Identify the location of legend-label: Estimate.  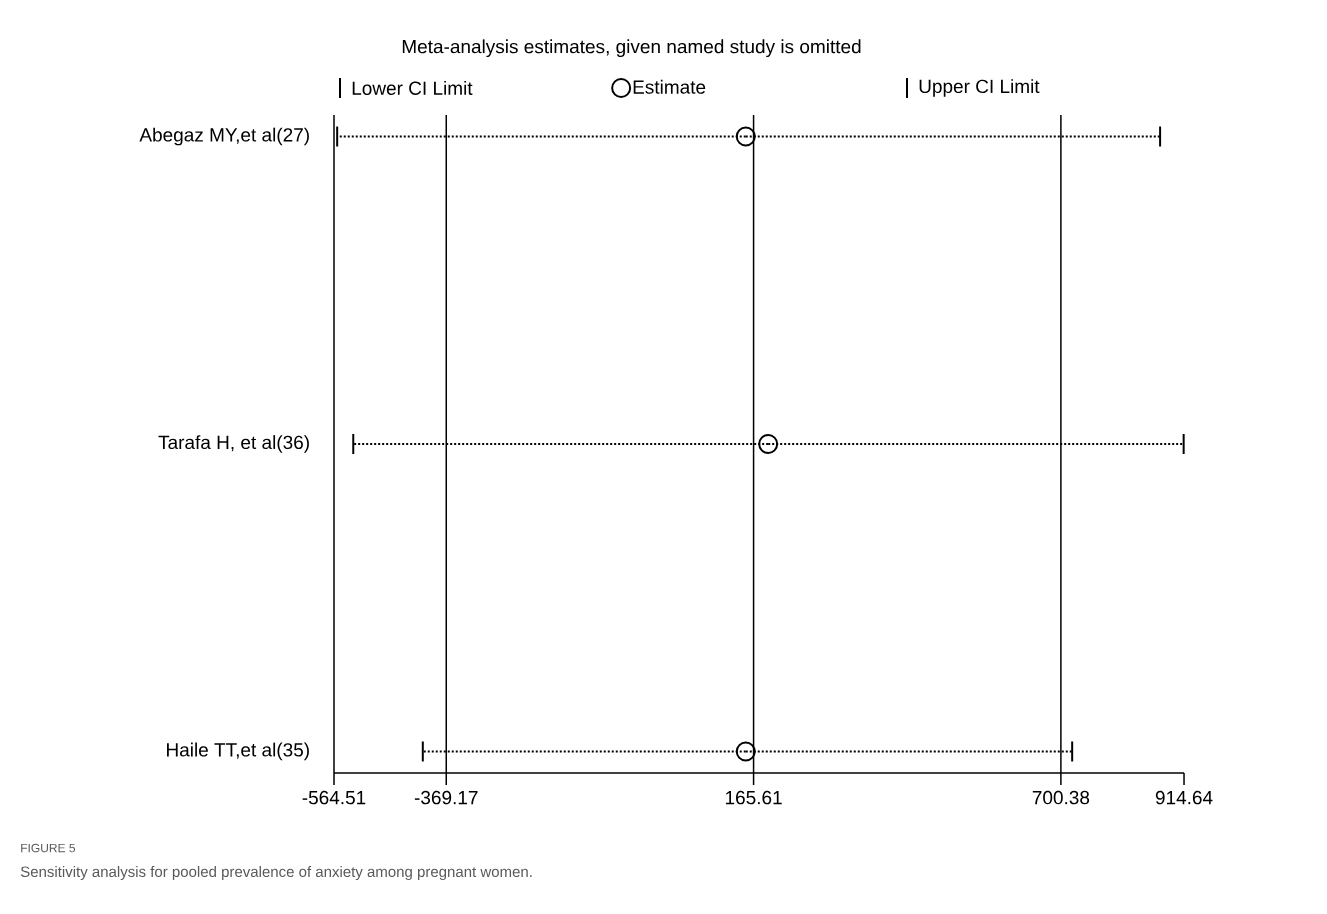
(669, 86).